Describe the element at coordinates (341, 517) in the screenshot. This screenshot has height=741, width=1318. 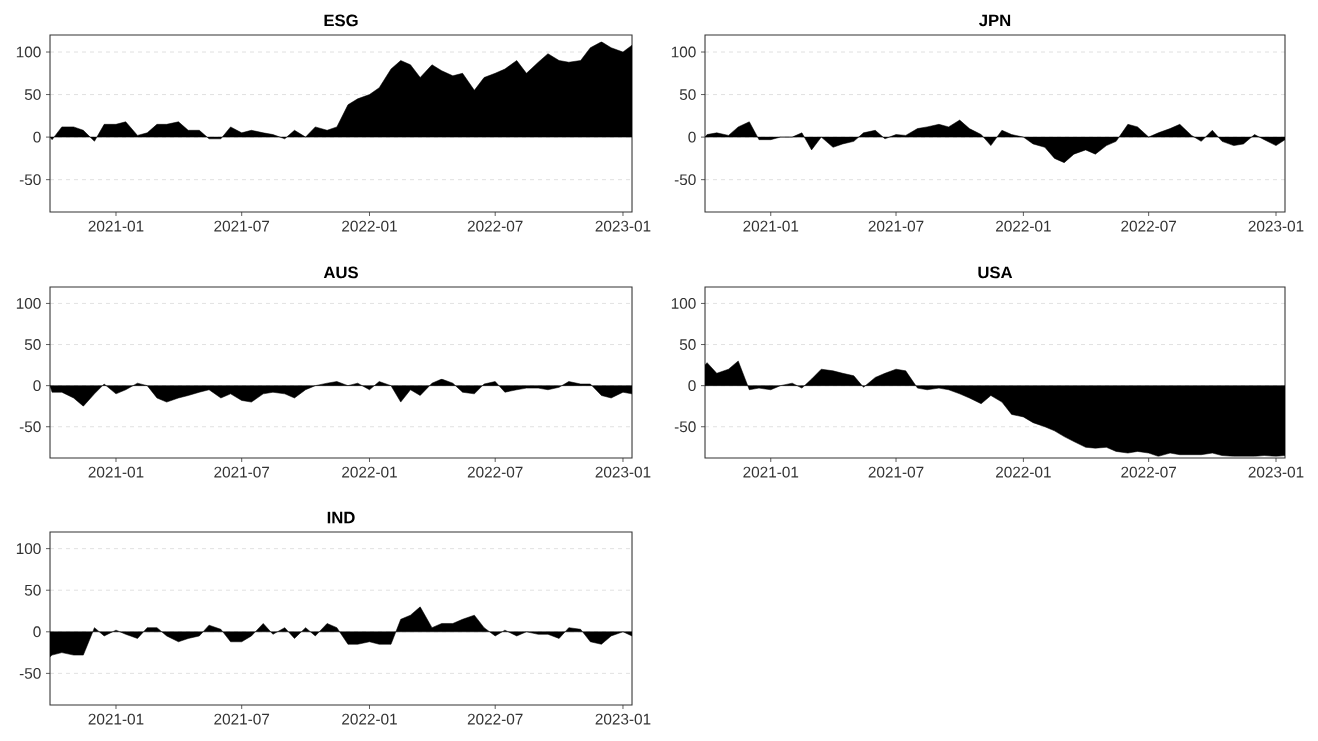
I see `chart-title: IND` at that location.